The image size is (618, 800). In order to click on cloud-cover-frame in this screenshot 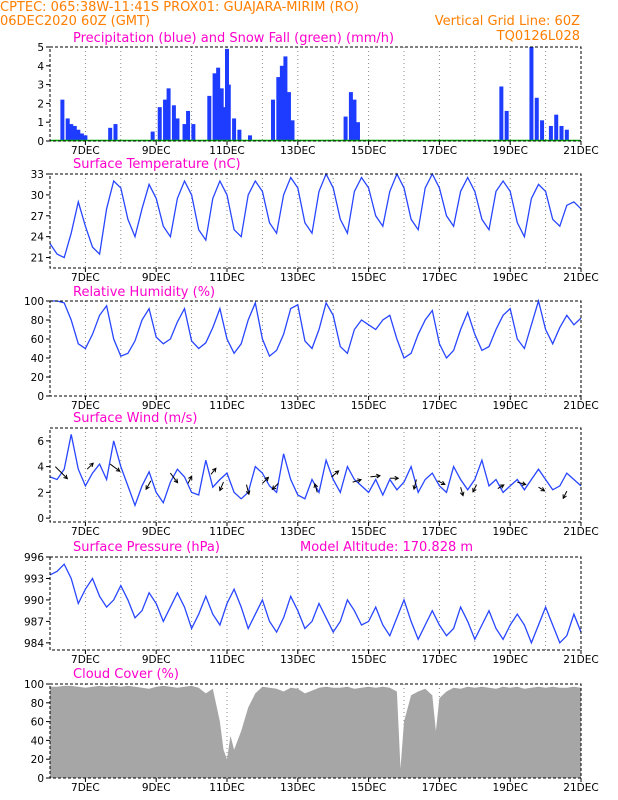, I will do `click(315, 731)`.